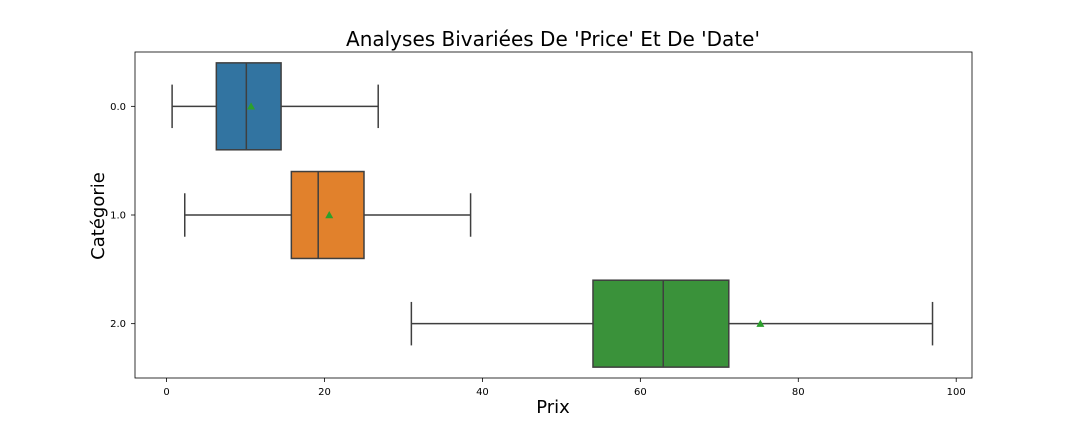 The image size is (1080, 432). What do you see at coordinates (118, 216) in the screenshot?
I see `y-tick-label: 1.0` at bounding box center [118, 216].